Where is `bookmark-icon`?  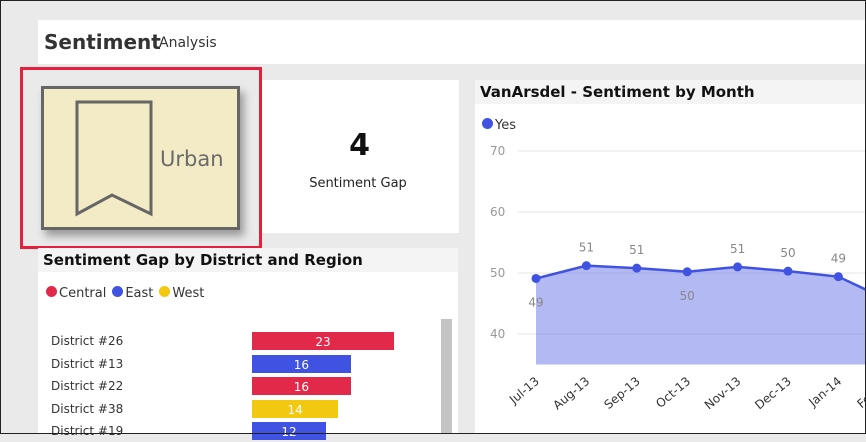 bookmark-icon is located at coordinates (114, 158).